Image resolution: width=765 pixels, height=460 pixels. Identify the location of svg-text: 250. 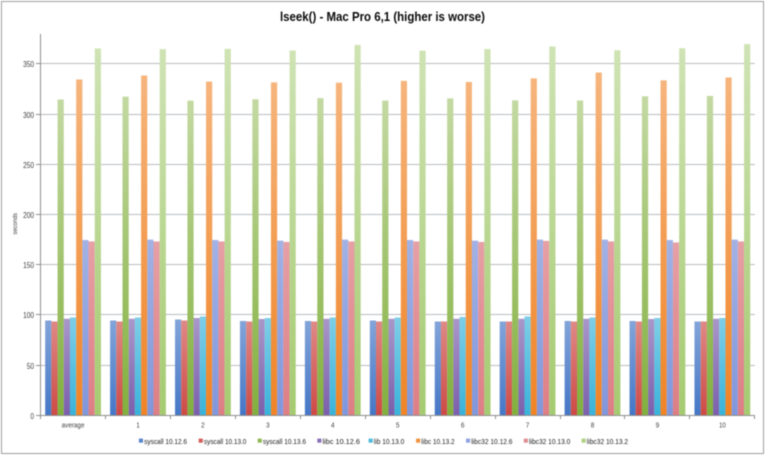
(28, 165).